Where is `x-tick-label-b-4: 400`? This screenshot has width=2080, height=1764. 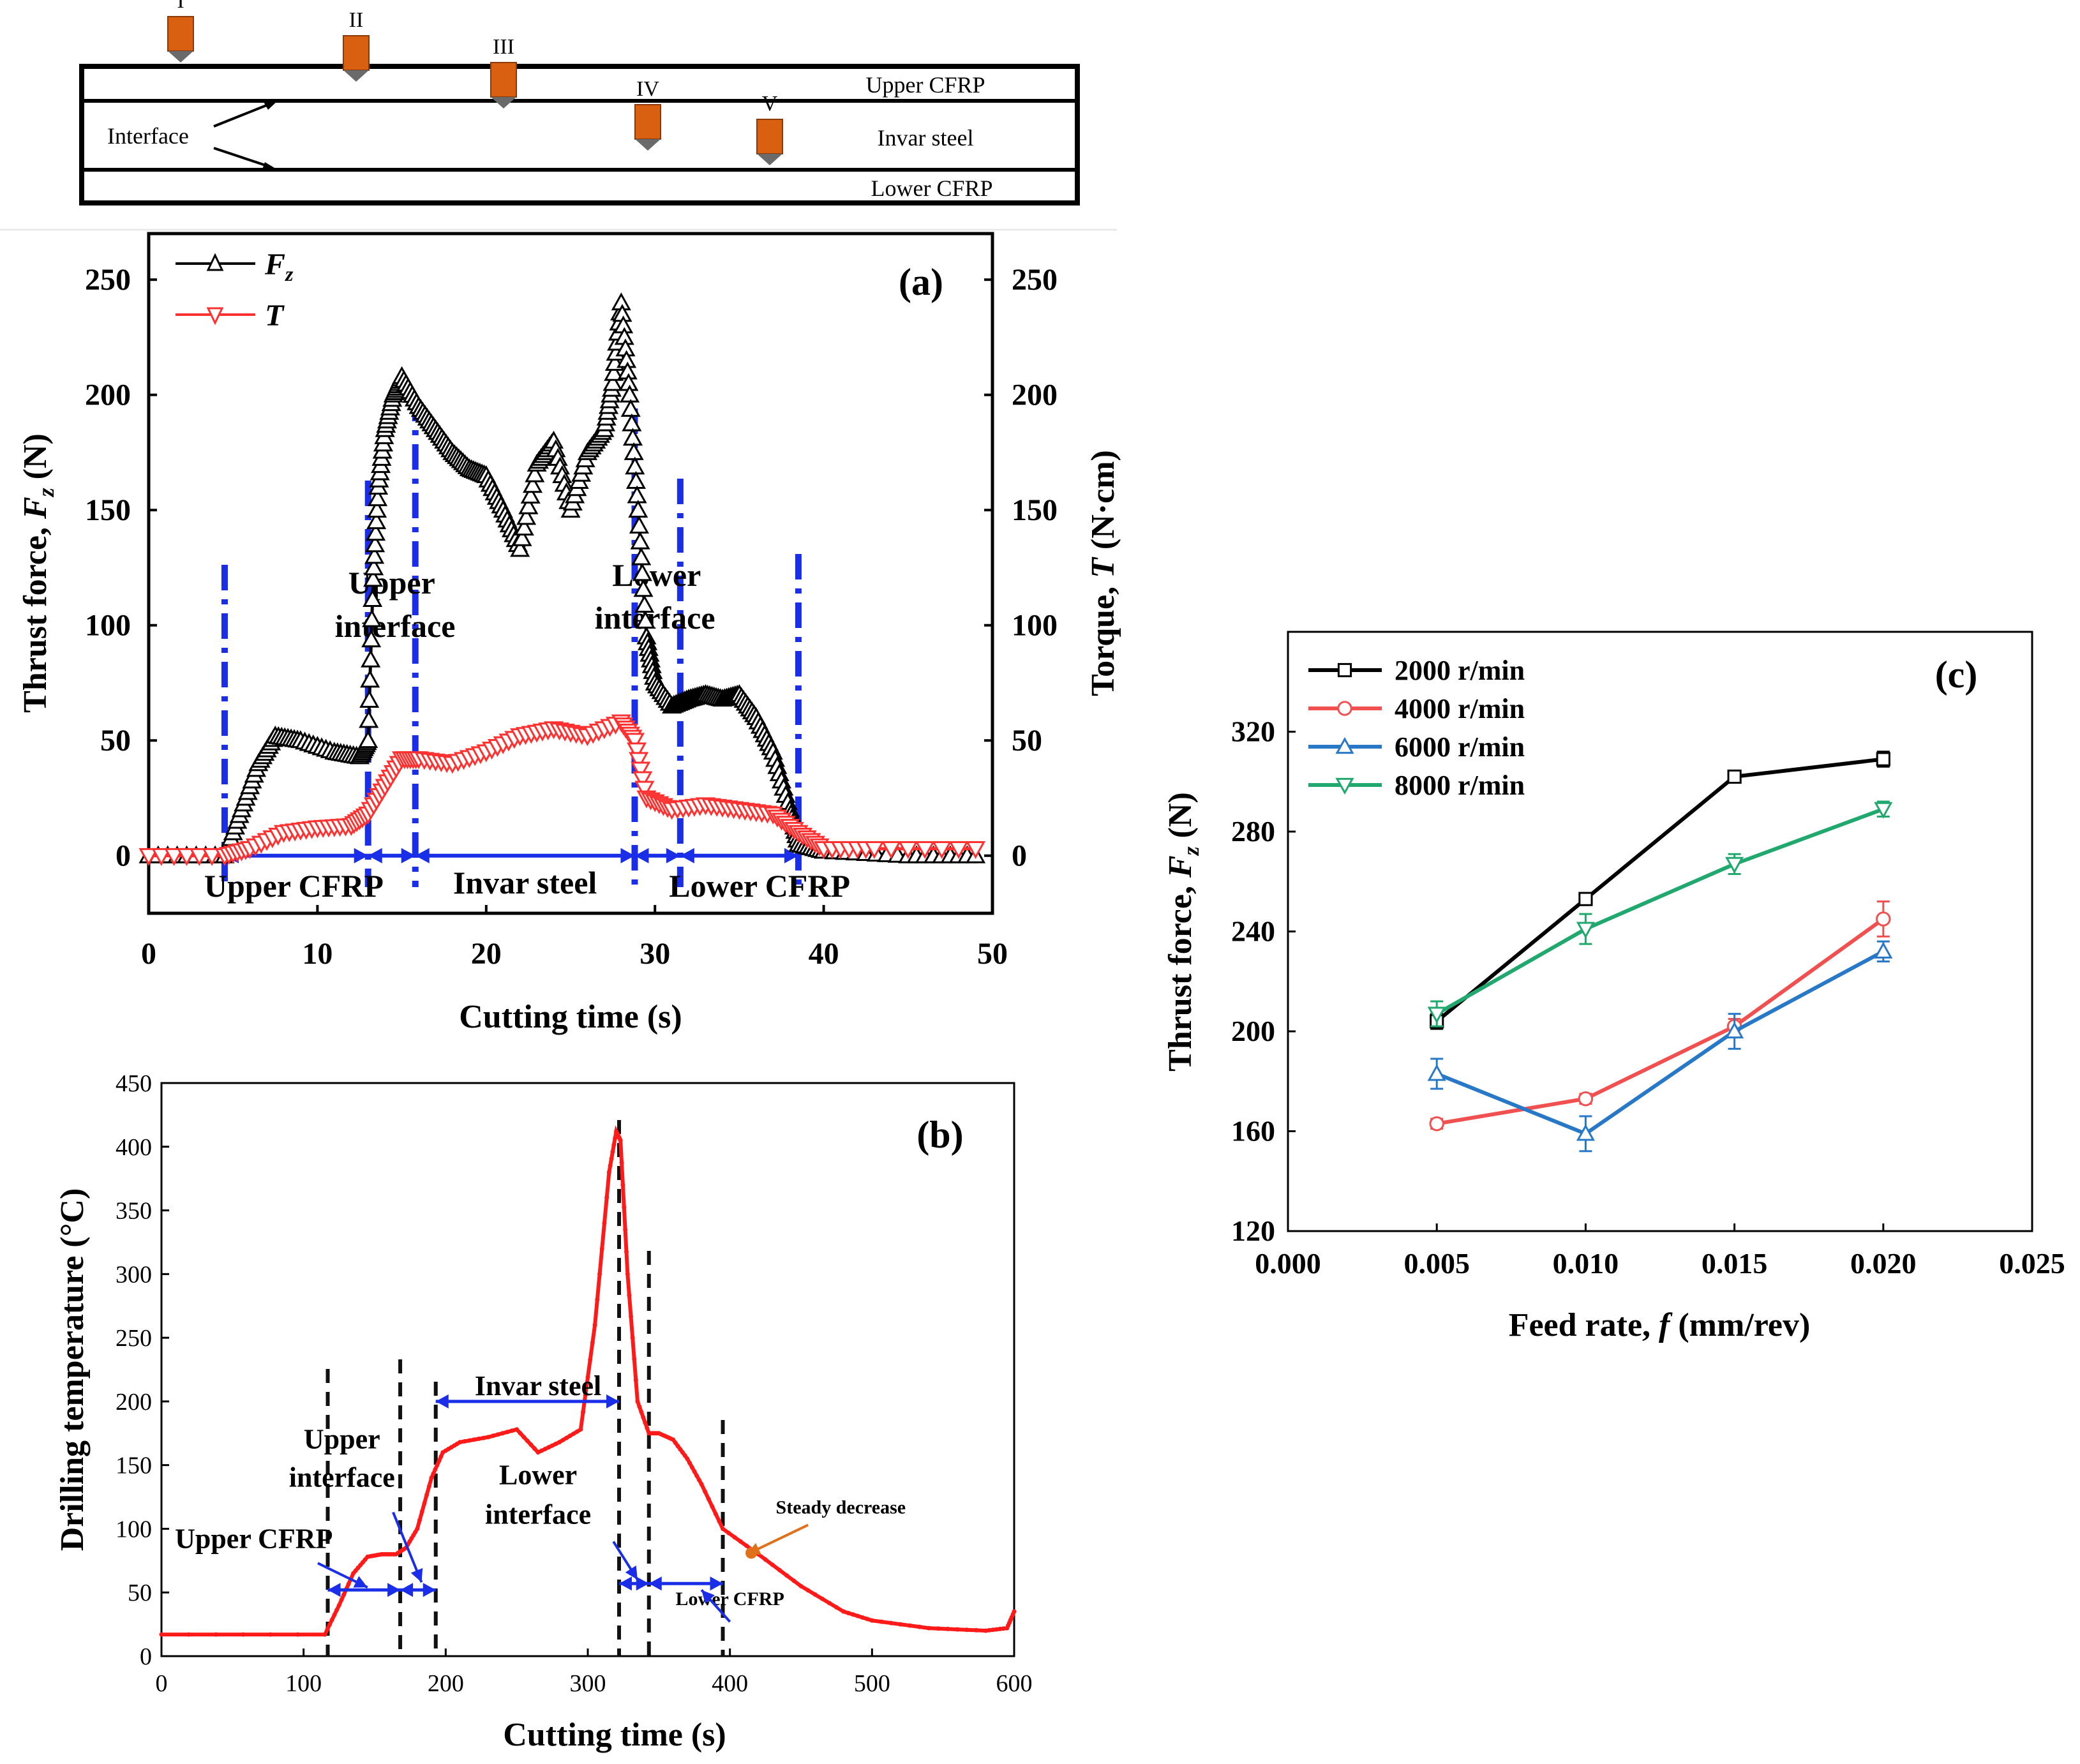
x-tick-label-b-4: 400 is located at coordinates (730, 1683).